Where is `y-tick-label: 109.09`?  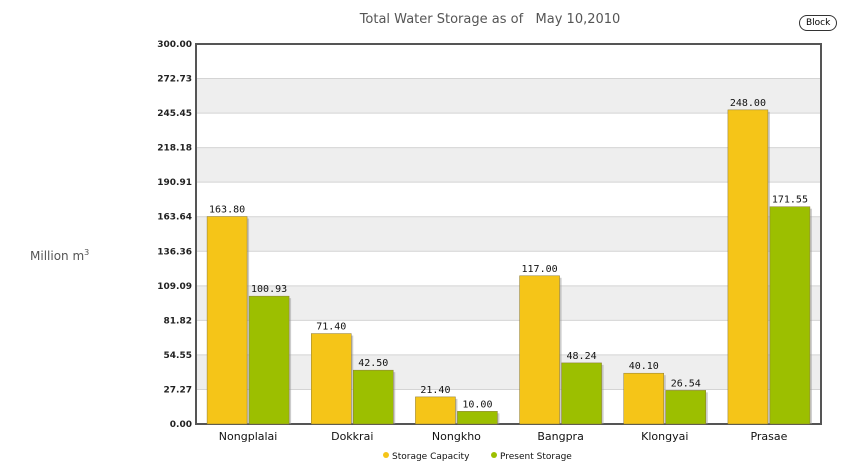 y-tick-label: 109.09 is located at coordinates (174, 287).